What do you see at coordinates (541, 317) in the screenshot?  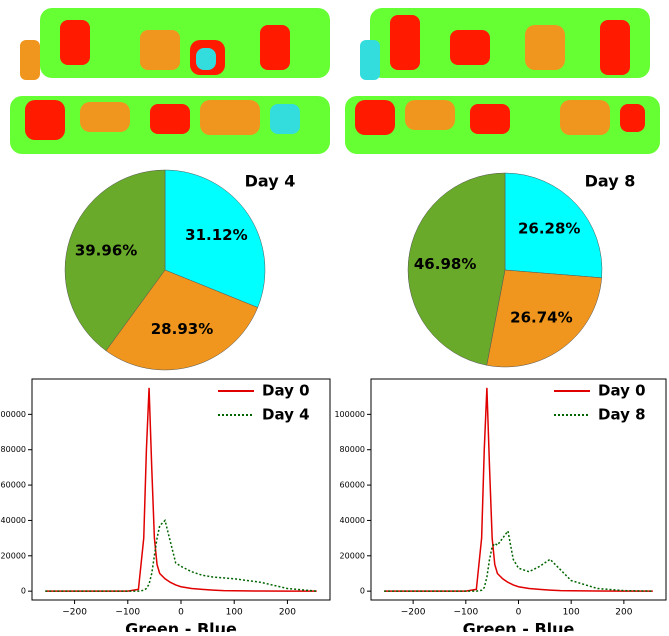 I see `slice-label: 26.74%` at bounding box center [541, 317].